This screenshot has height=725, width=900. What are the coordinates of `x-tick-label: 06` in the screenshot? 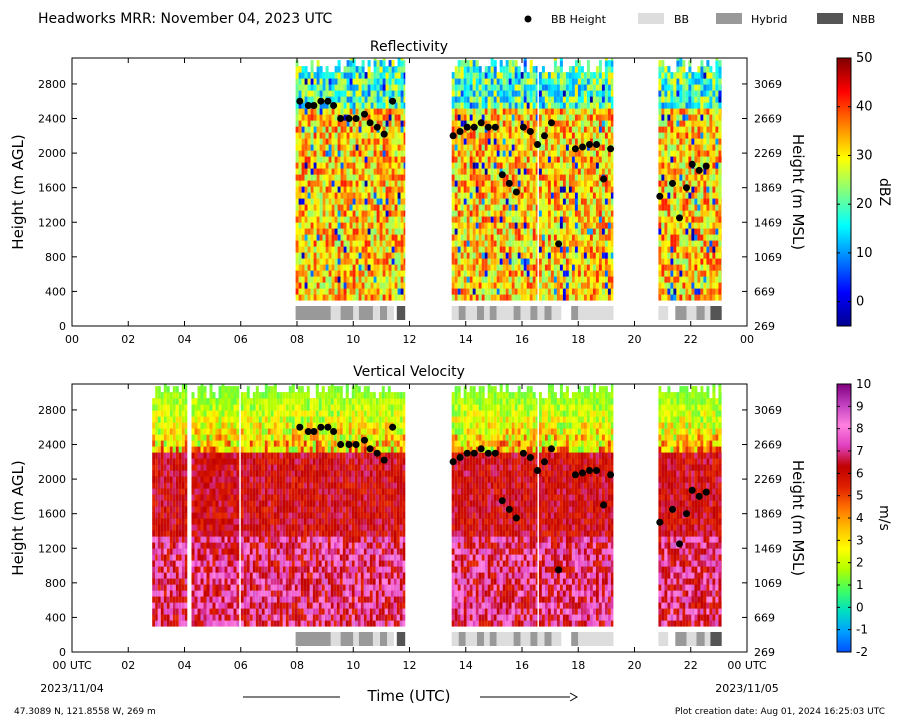 It's located at (241, 665).